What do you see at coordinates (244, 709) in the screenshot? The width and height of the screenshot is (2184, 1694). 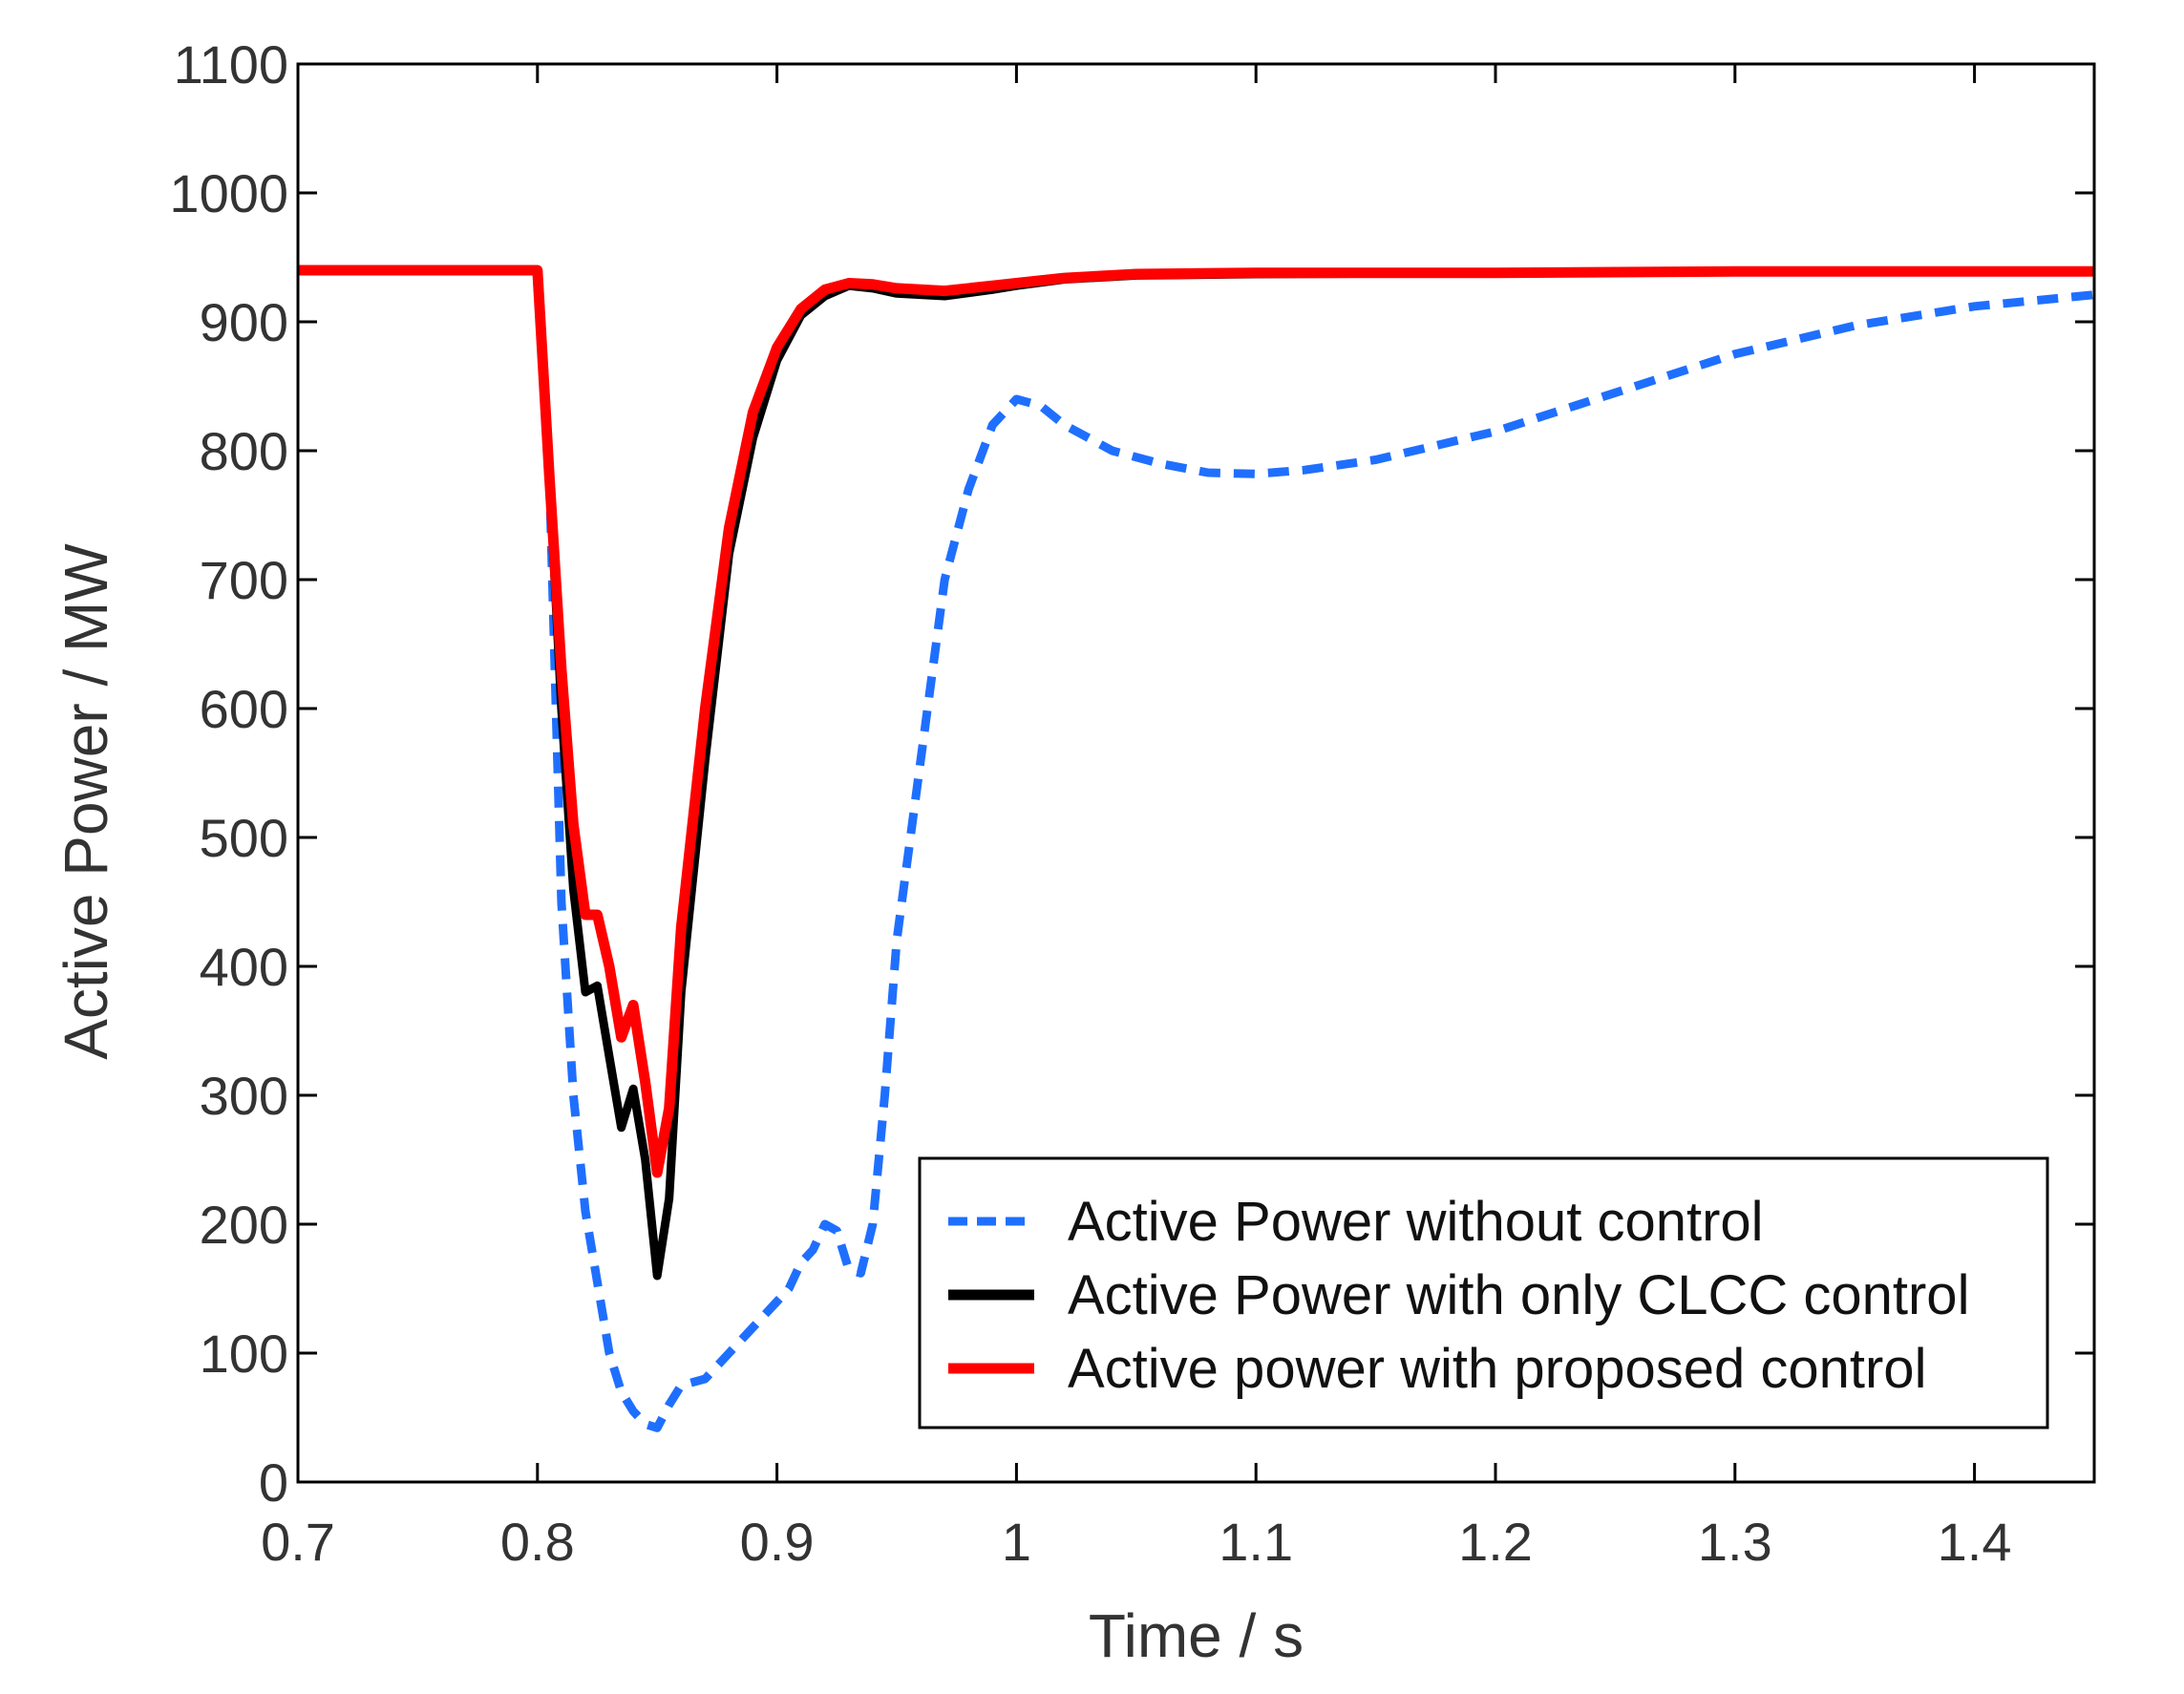 I see `y-tick-label: 600` at bounding box center [244, 709].